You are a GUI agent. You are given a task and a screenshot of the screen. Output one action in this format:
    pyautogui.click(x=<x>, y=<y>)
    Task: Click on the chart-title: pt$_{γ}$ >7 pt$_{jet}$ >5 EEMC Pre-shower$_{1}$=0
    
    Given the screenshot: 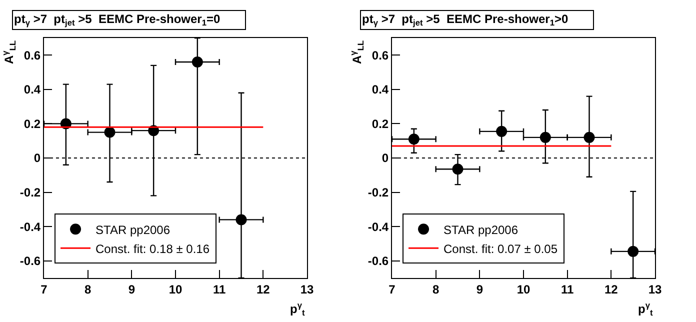 What is the action you would take?
    pyautogui.click(x=117, y=20)
    